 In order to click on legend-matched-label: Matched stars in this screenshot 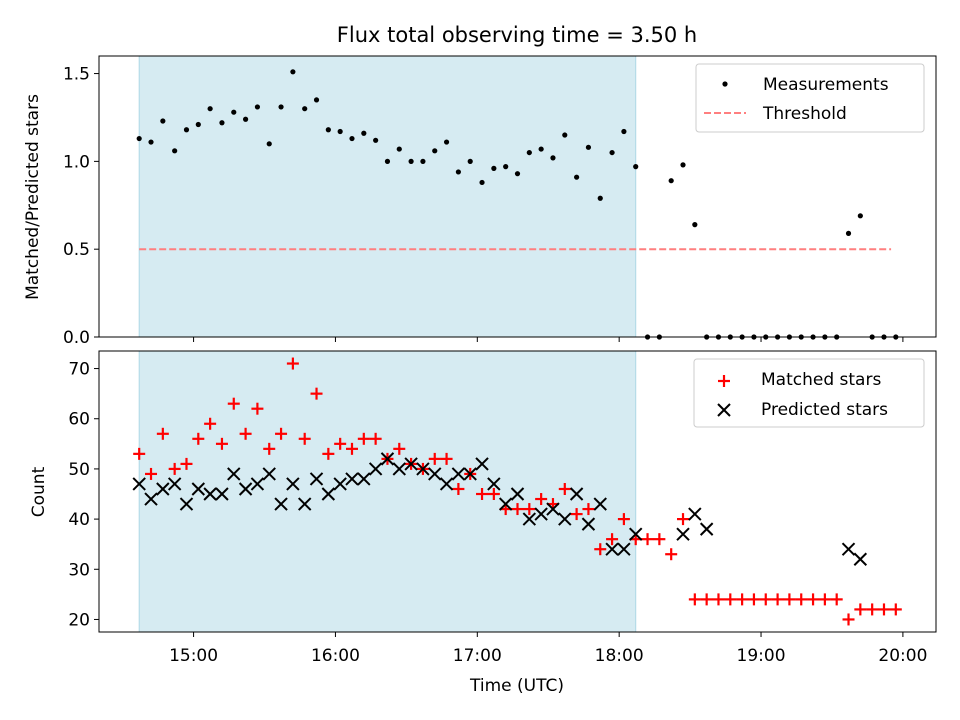, I will do `click(821, 380)`.